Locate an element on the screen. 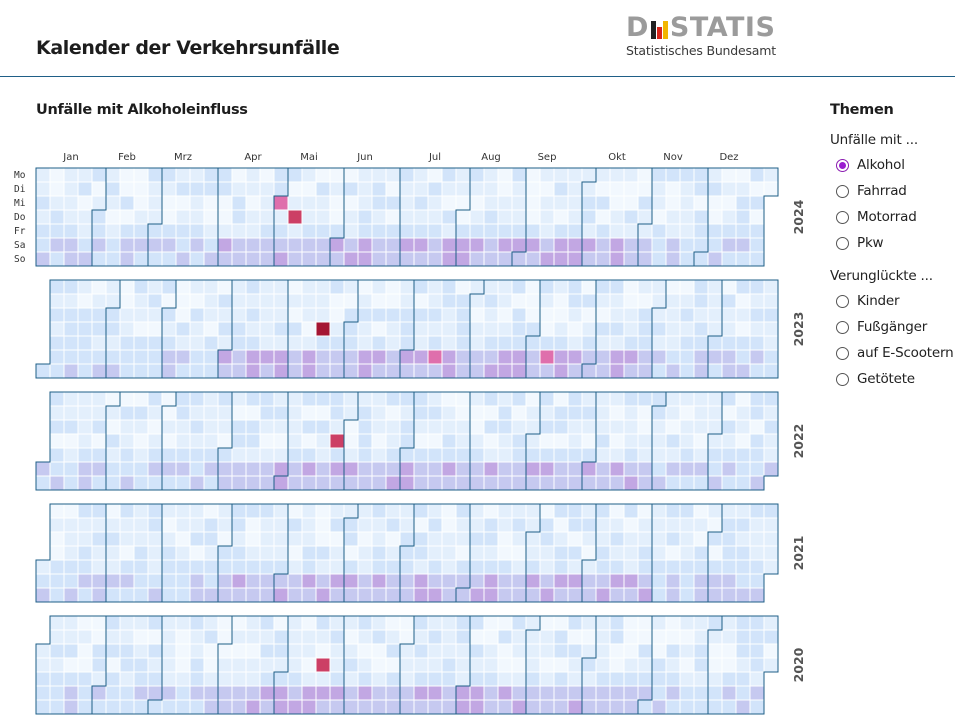 The image size is (955, 720). weekday-label: So is located at coordinates (20, 259).